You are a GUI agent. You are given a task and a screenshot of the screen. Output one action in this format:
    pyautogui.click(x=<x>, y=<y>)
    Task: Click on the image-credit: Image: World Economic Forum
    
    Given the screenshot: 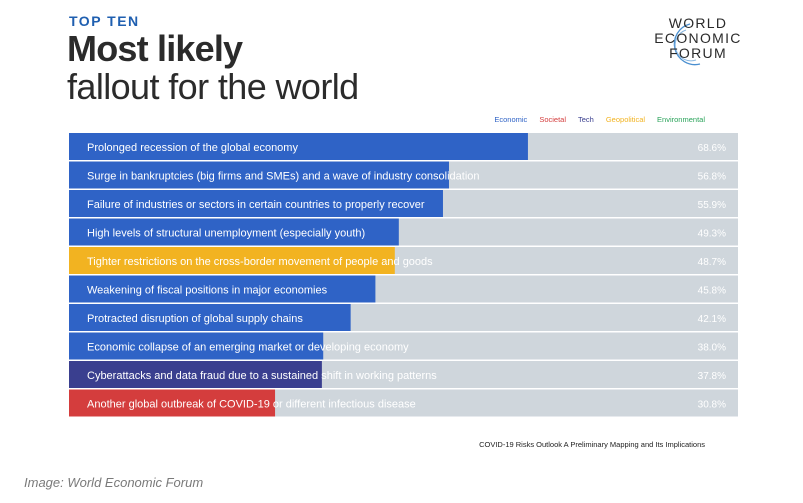 What is the action you would take?
    pyautogui.click(x=114, y=482)
    